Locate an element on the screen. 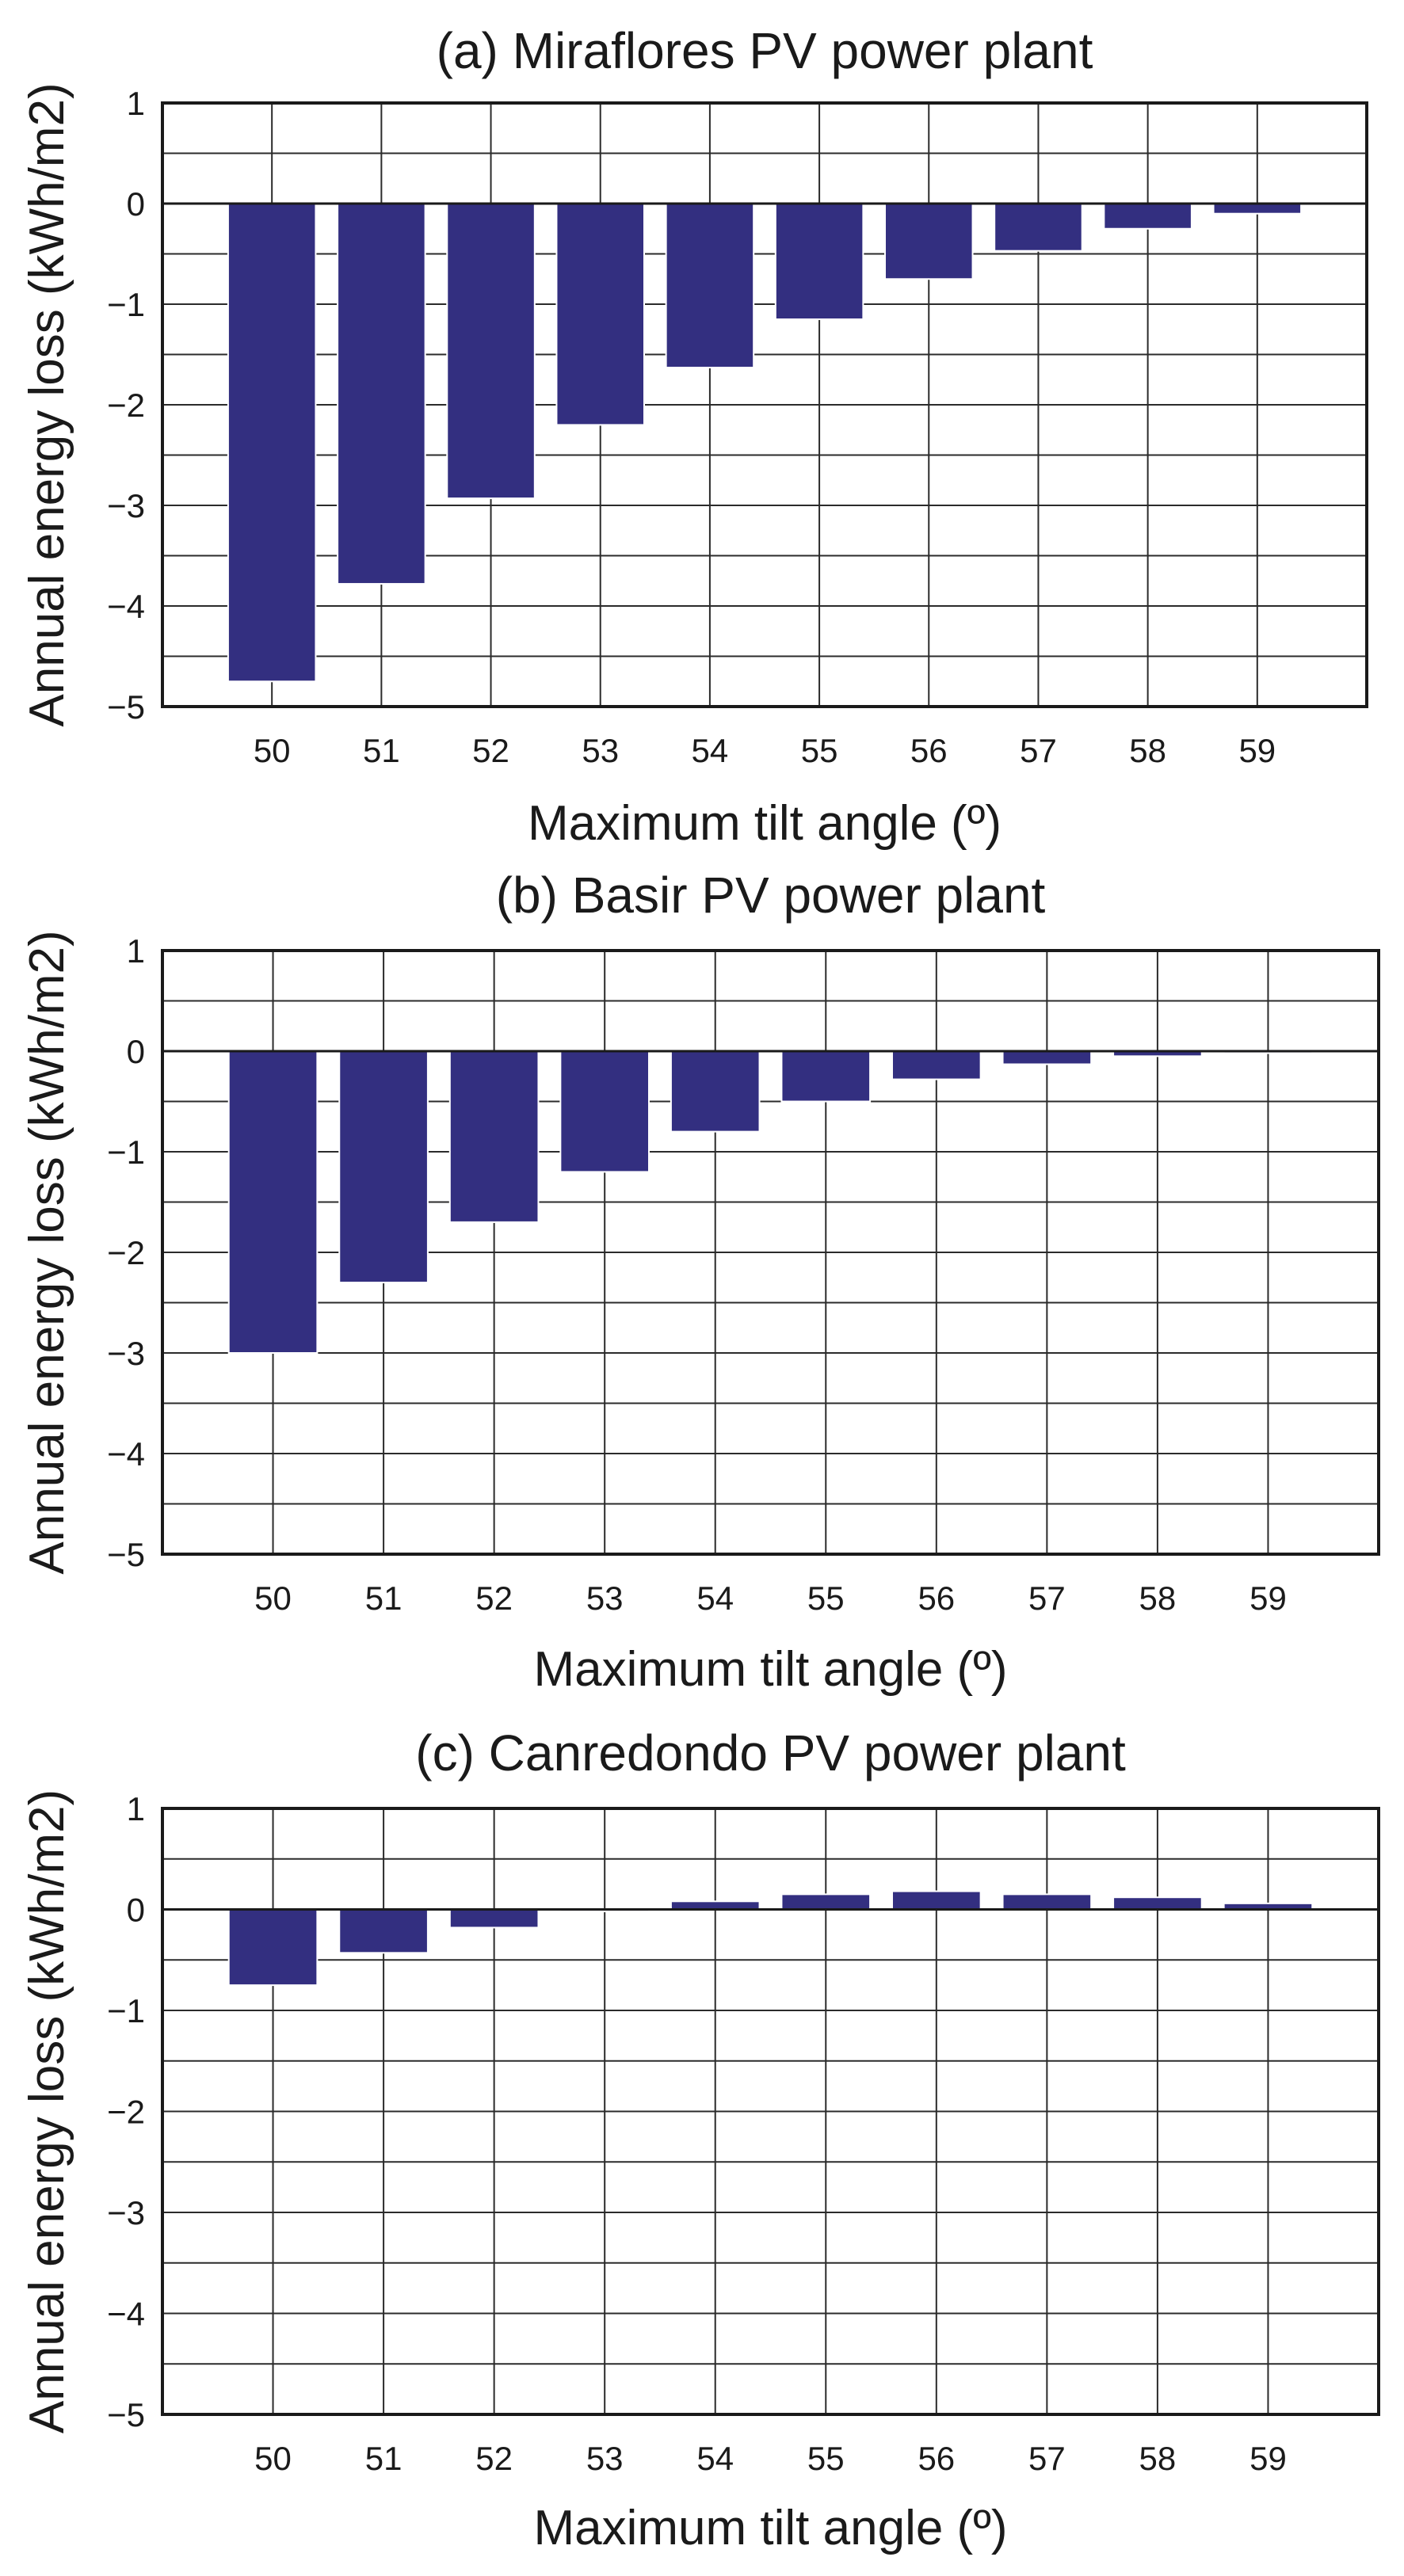  chart-title: (b) Basir PV power plant is located at coordinates (771, 896).